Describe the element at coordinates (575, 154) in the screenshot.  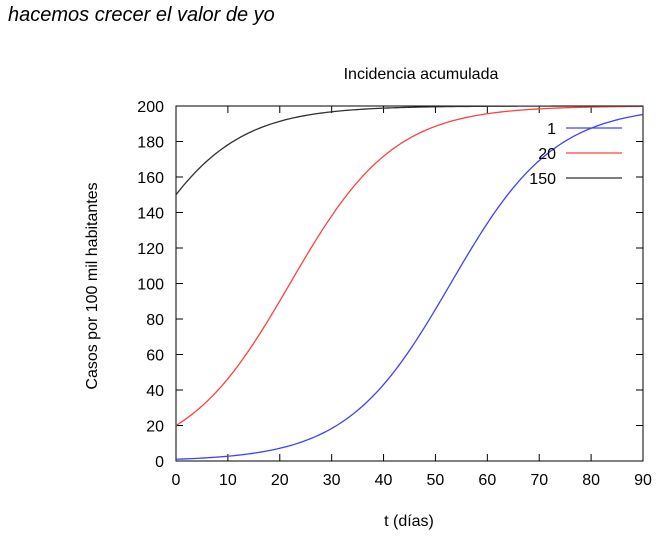
I see `legend: 1 20 150` at that location.